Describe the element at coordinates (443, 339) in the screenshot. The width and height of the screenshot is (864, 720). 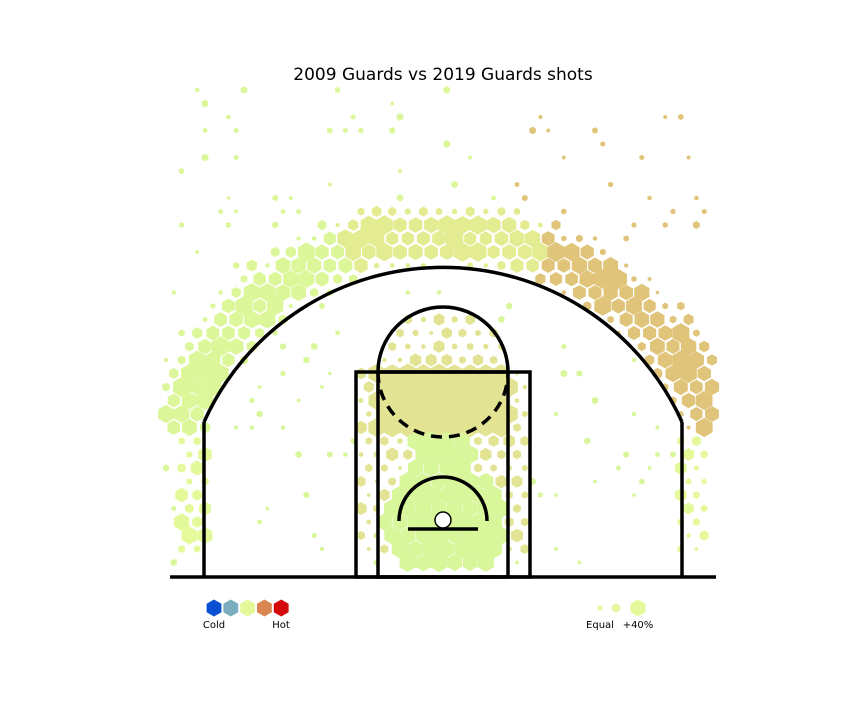
I see `free-throw-circle-top` at that location.